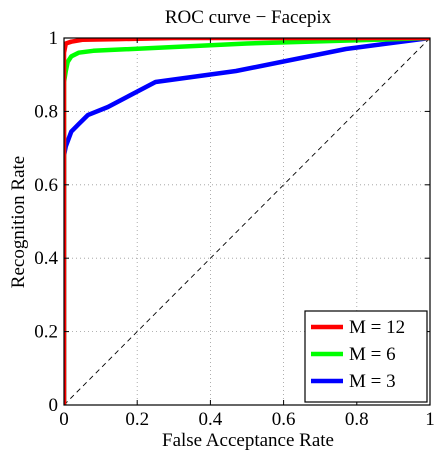  I want to click on y-tick-label: 0, so click(54, 405).